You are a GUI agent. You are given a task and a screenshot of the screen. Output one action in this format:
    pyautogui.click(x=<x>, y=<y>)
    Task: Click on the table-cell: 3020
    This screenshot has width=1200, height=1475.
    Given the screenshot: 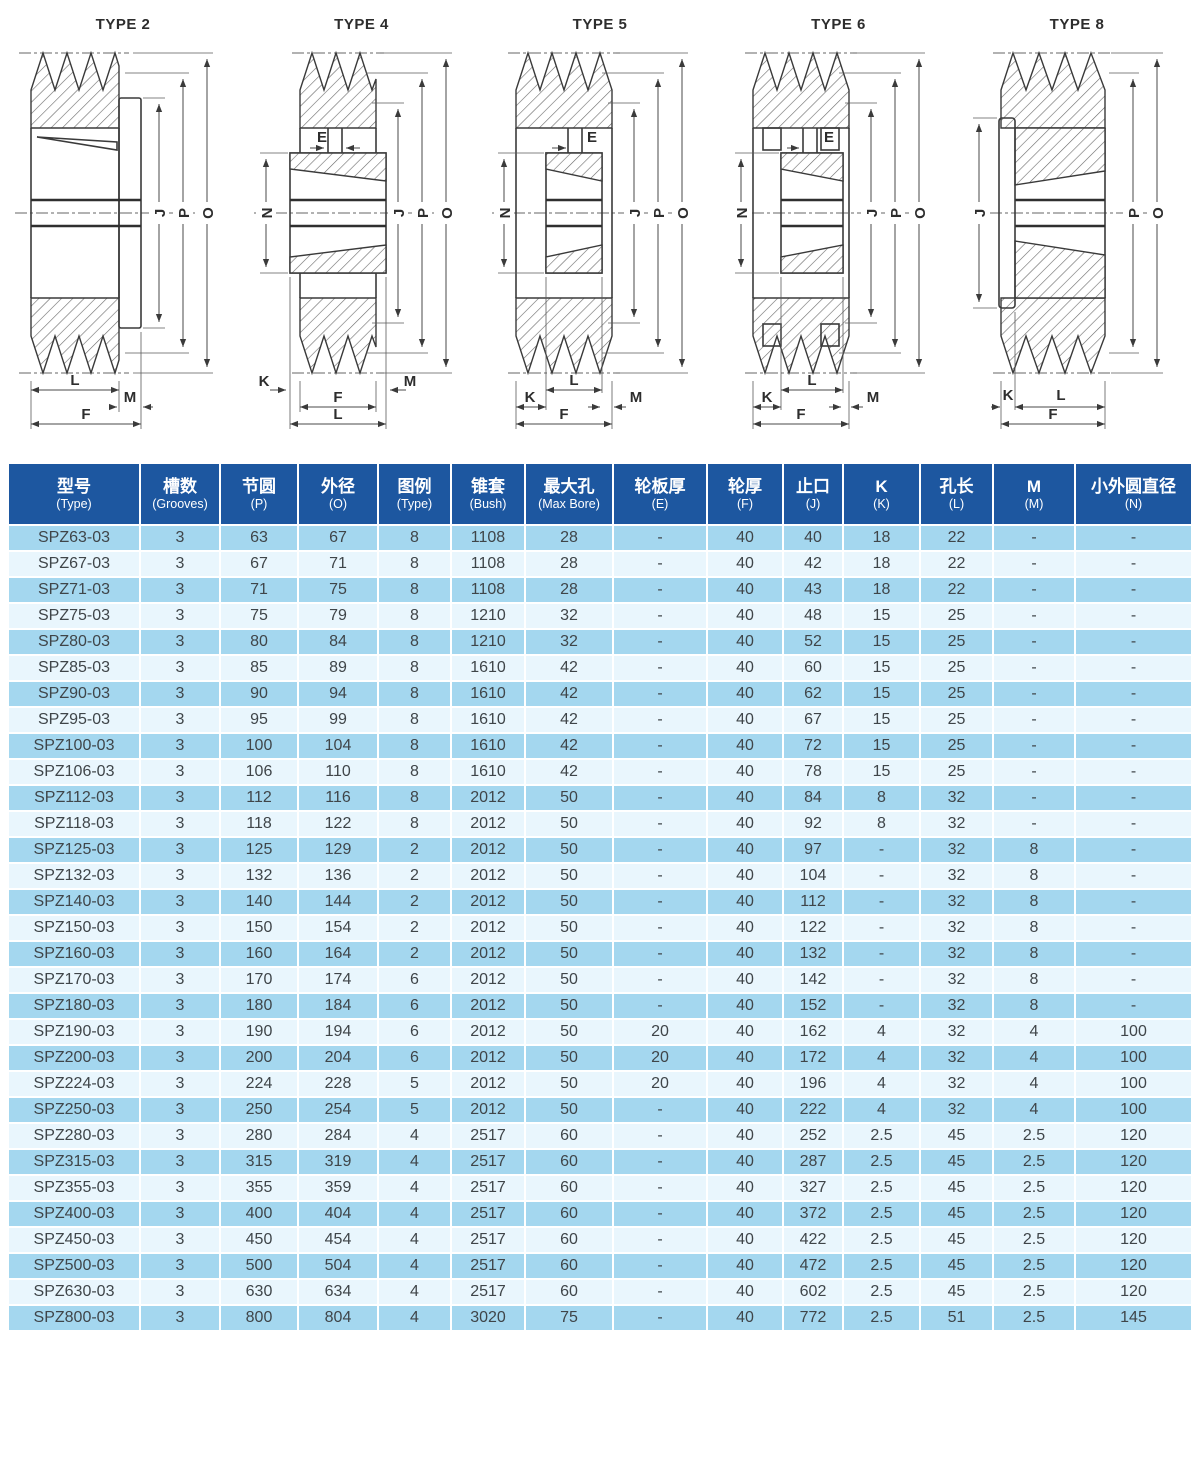 What is the action you would take?
    pyautogui.click(x=488, y=1318)
    